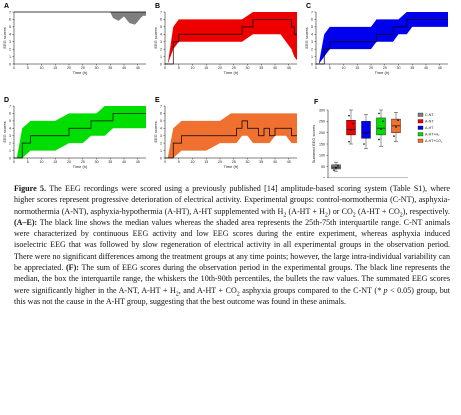 The height and width of the screenshot is (415, 461). What do you see at coordinates (351, 127) in the screenshot?
I see `box` at bounding box center [351, 127].